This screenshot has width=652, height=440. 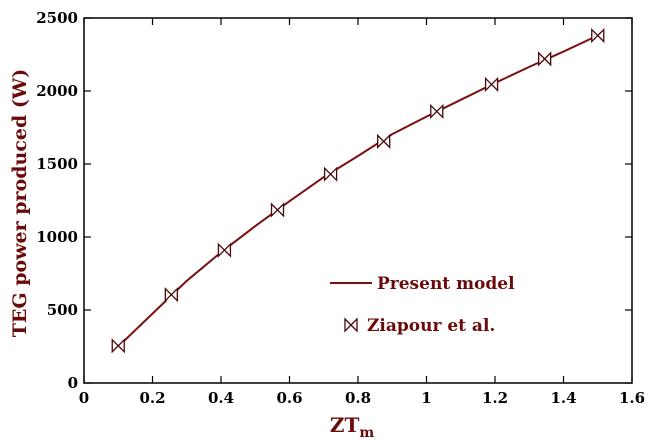 I want to click on x-tick-label: 1.6, so click(x=632, y=398).